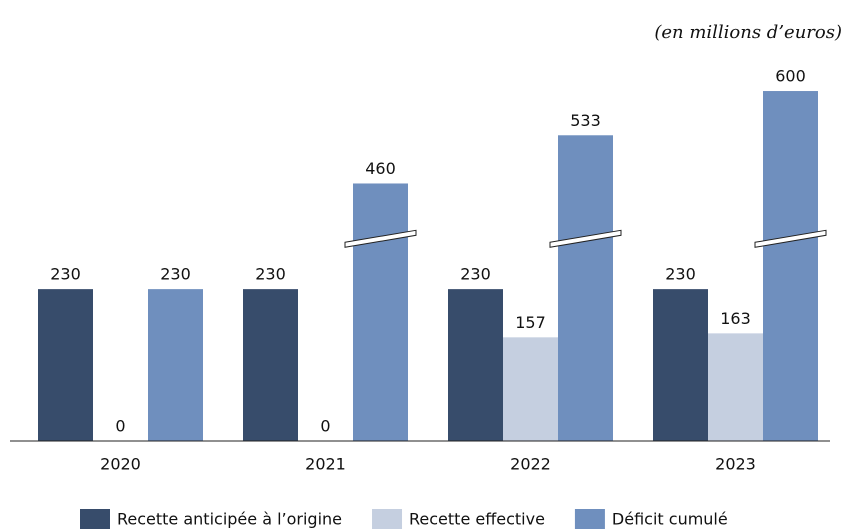  I want to click on data-label: 533, so click(585, 120).